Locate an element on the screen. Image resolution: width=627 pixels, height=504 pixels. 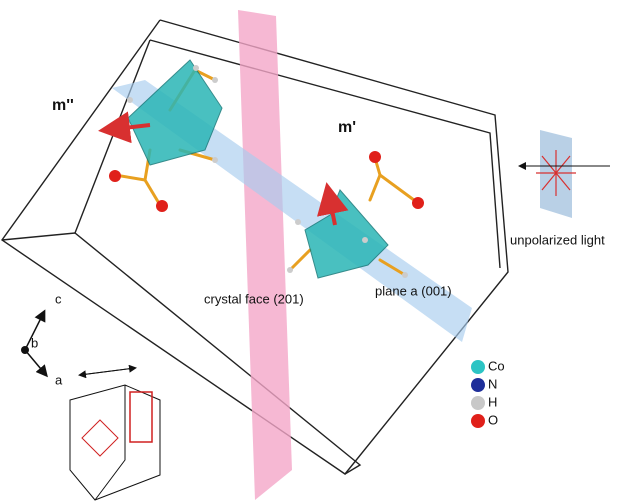
legend-label: H is located at coordinates (492, 401).